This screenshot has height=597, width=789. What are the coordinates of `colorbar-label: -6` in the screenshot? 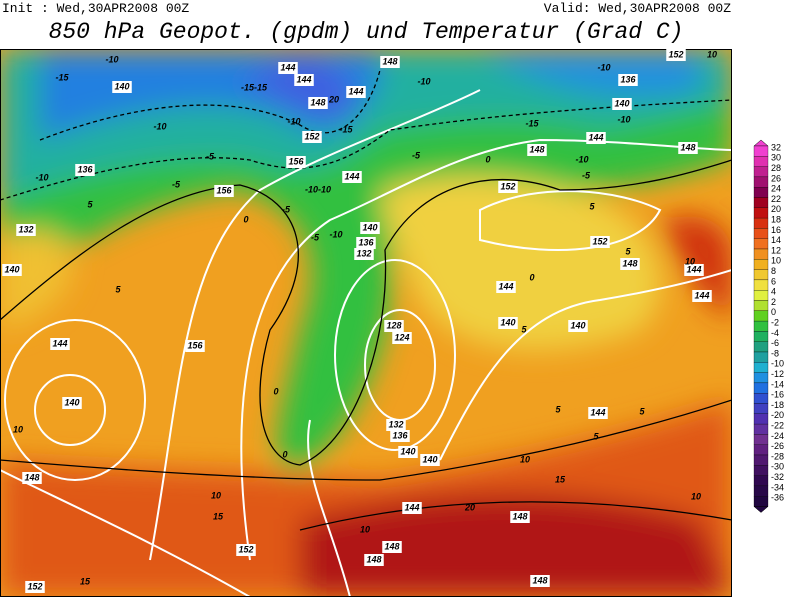 It's located at (775, 343).